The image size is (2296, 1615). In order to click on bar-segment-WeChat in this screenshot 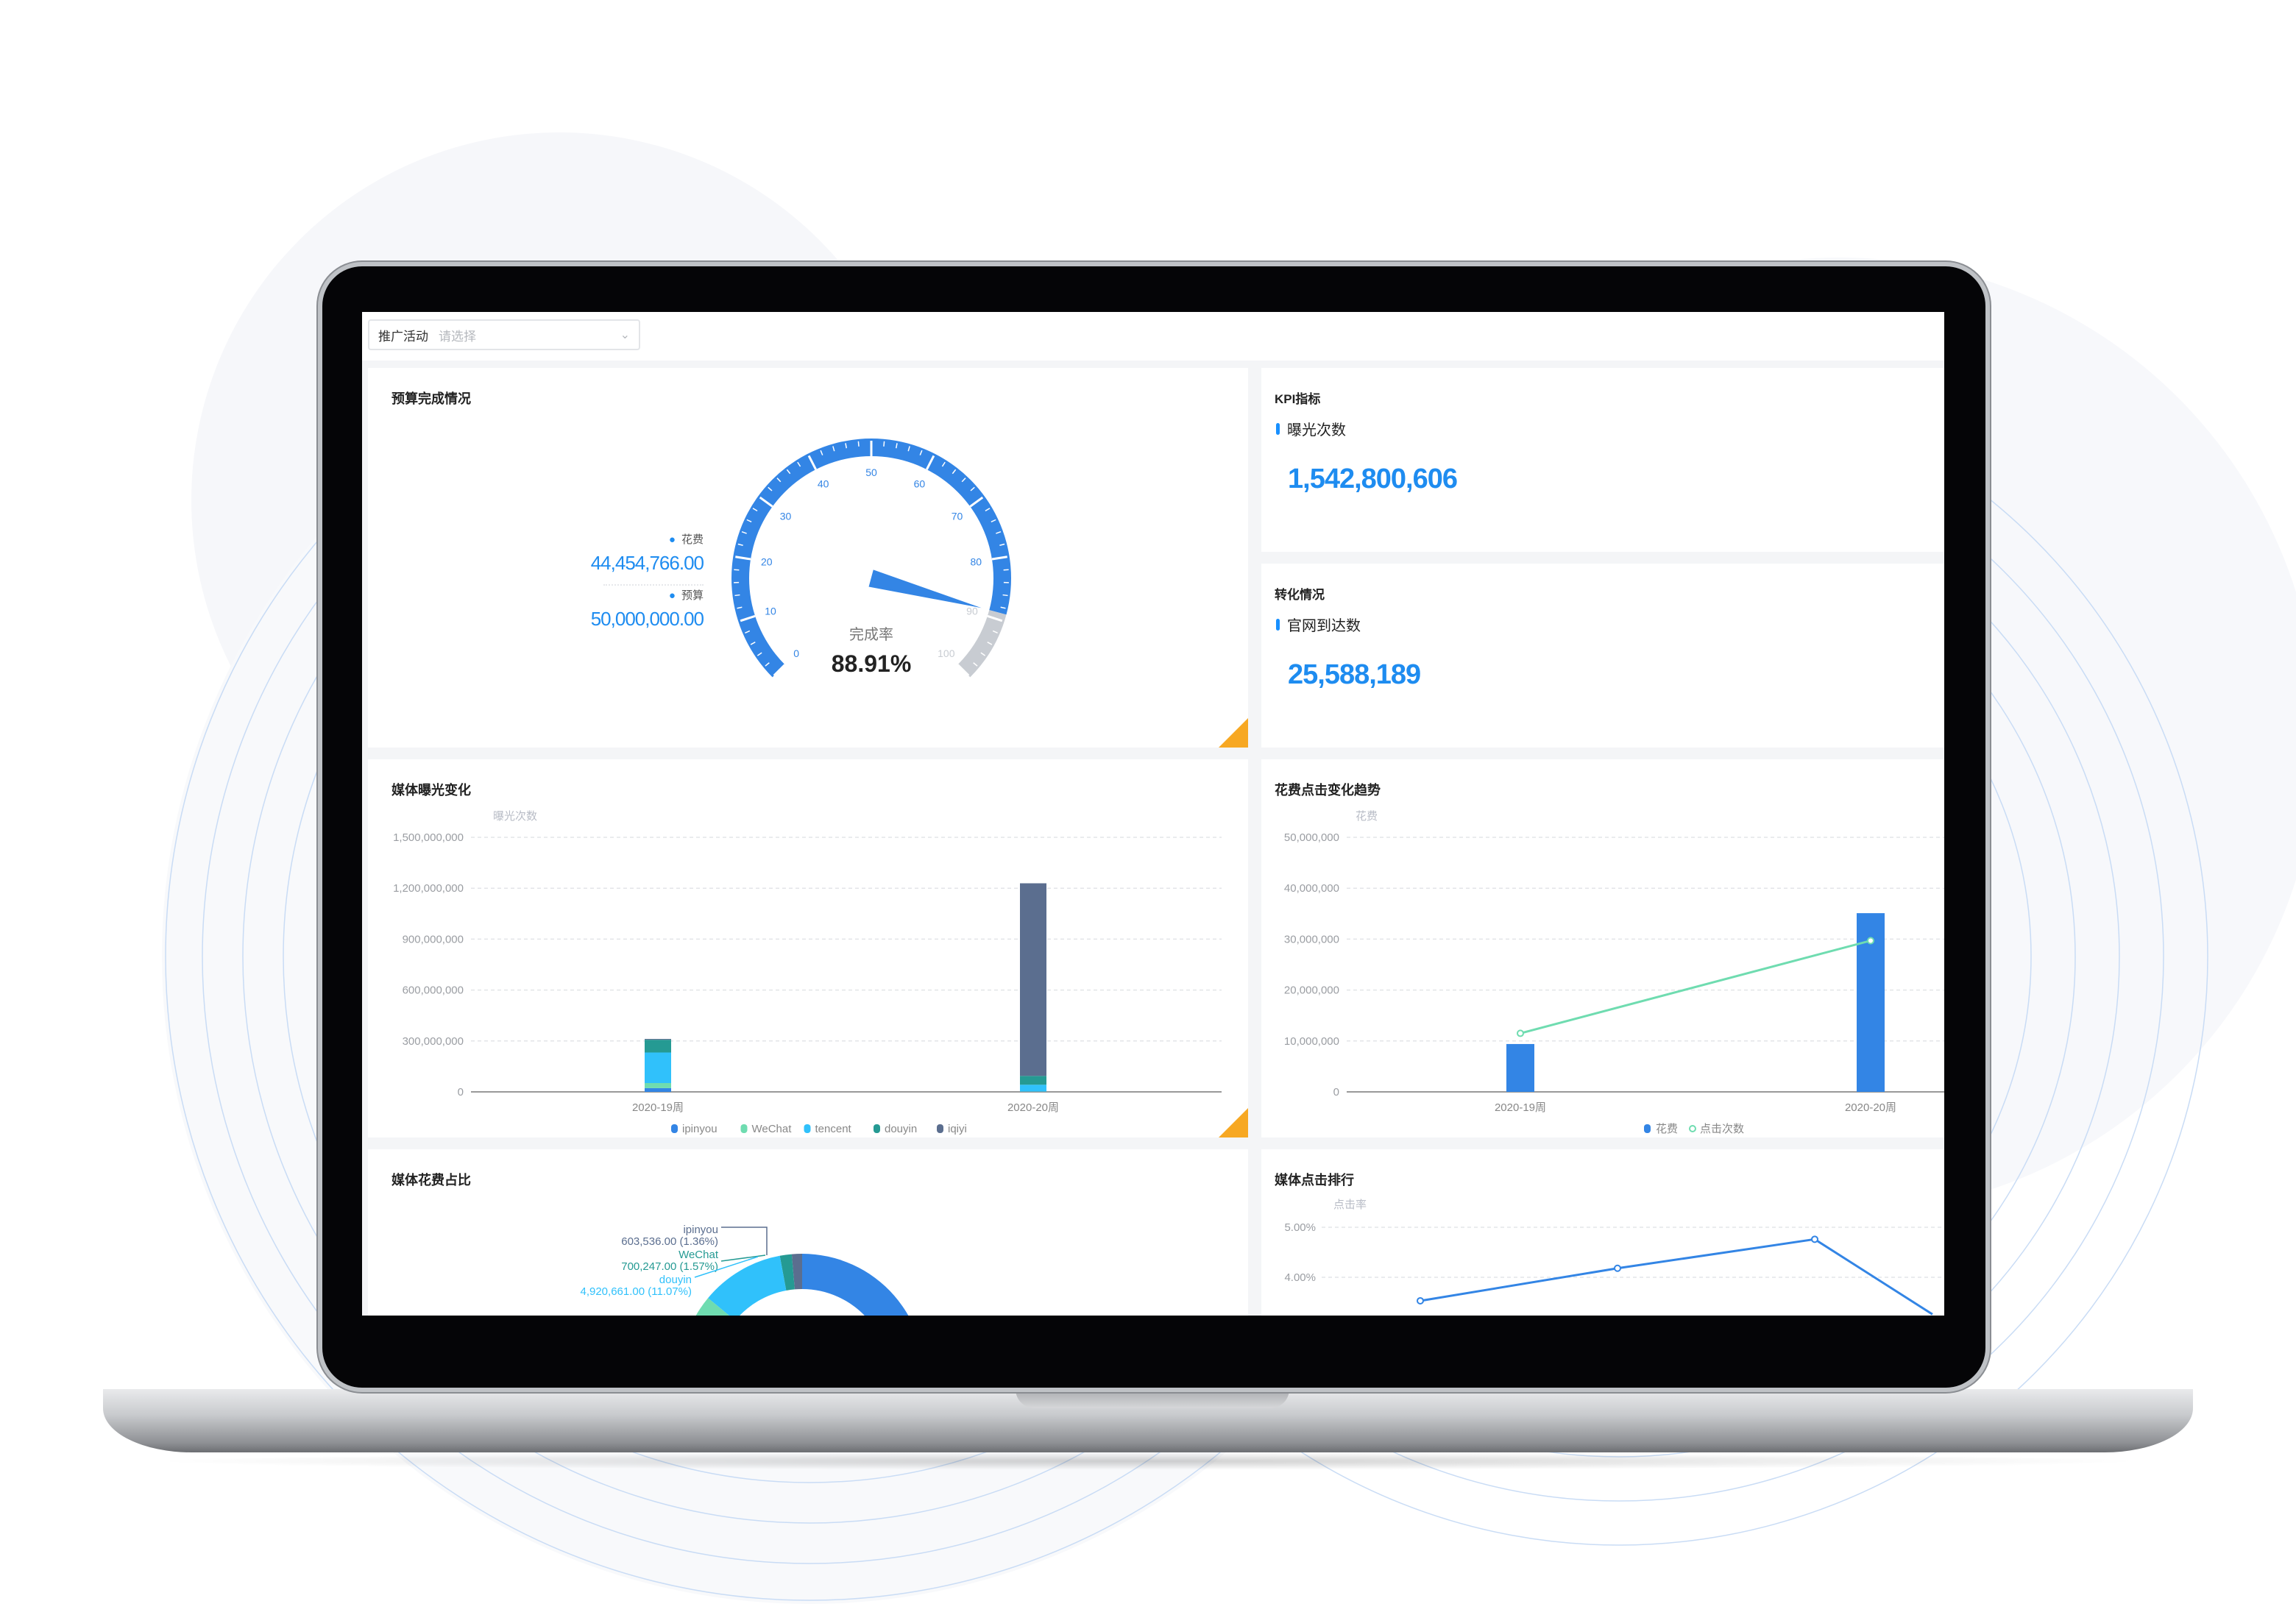, I will do `click(658, 1085)`.